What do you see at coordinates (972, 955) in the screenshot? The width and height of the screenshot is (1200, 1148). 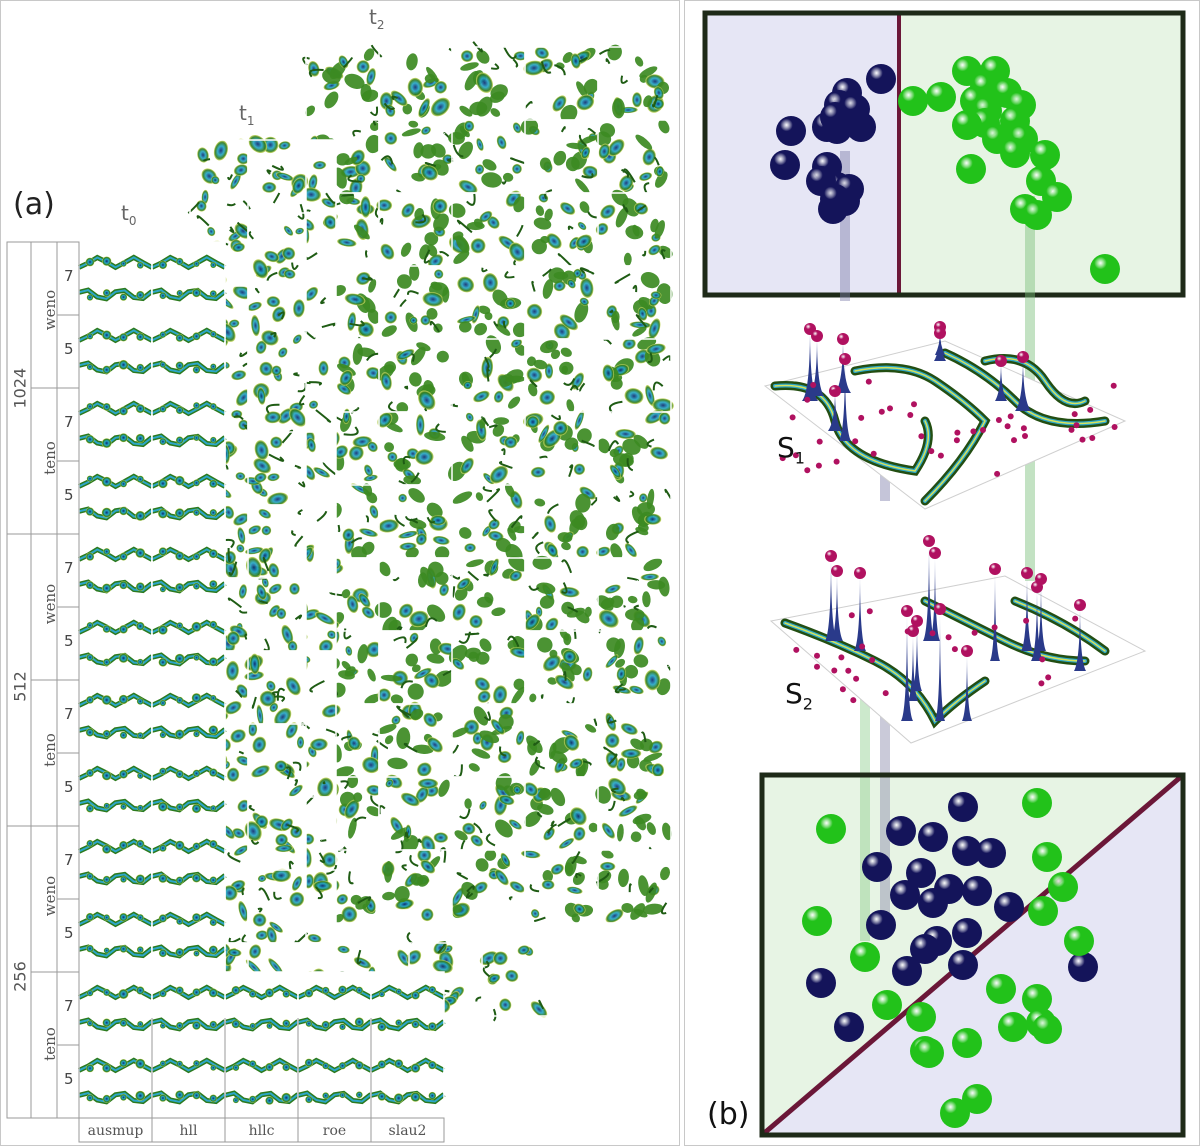 I see `bottom-frame` at bounding box center [972, 955].